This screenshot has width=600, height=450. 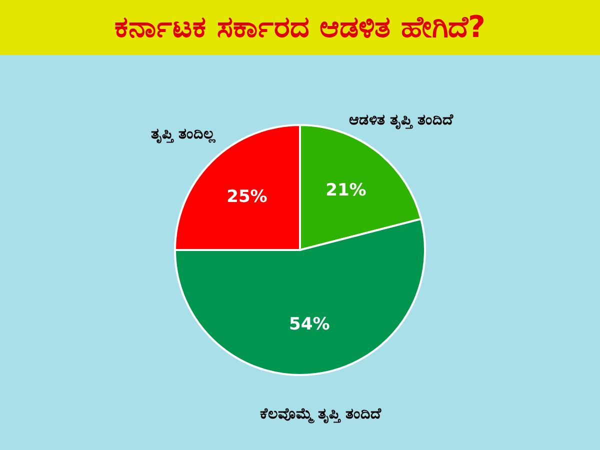 I want to click on slice-label: ಕೆಲವೊಮ್ಮೆ ತೃಪ್ತಿ ತಂದಿದೆ, so click(x=321, y=414).